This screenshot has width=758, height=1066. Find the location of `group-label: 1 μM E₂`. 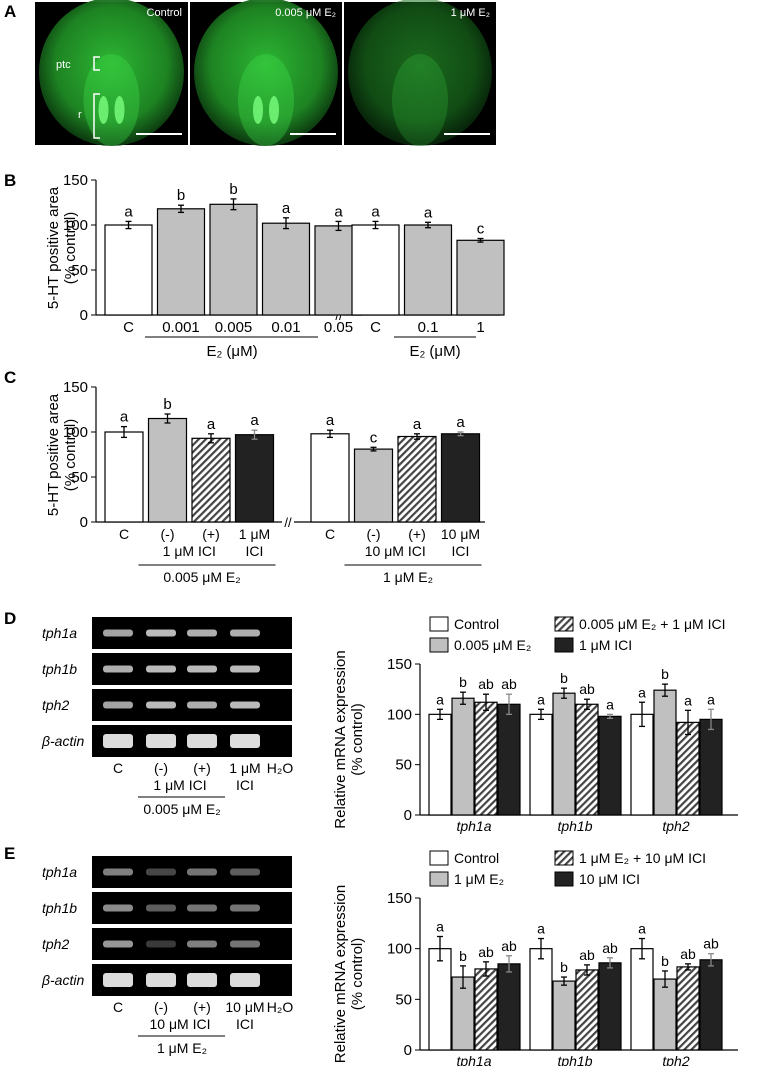

group-label: 1 μM E₂ is located at coordinates (408, 577).